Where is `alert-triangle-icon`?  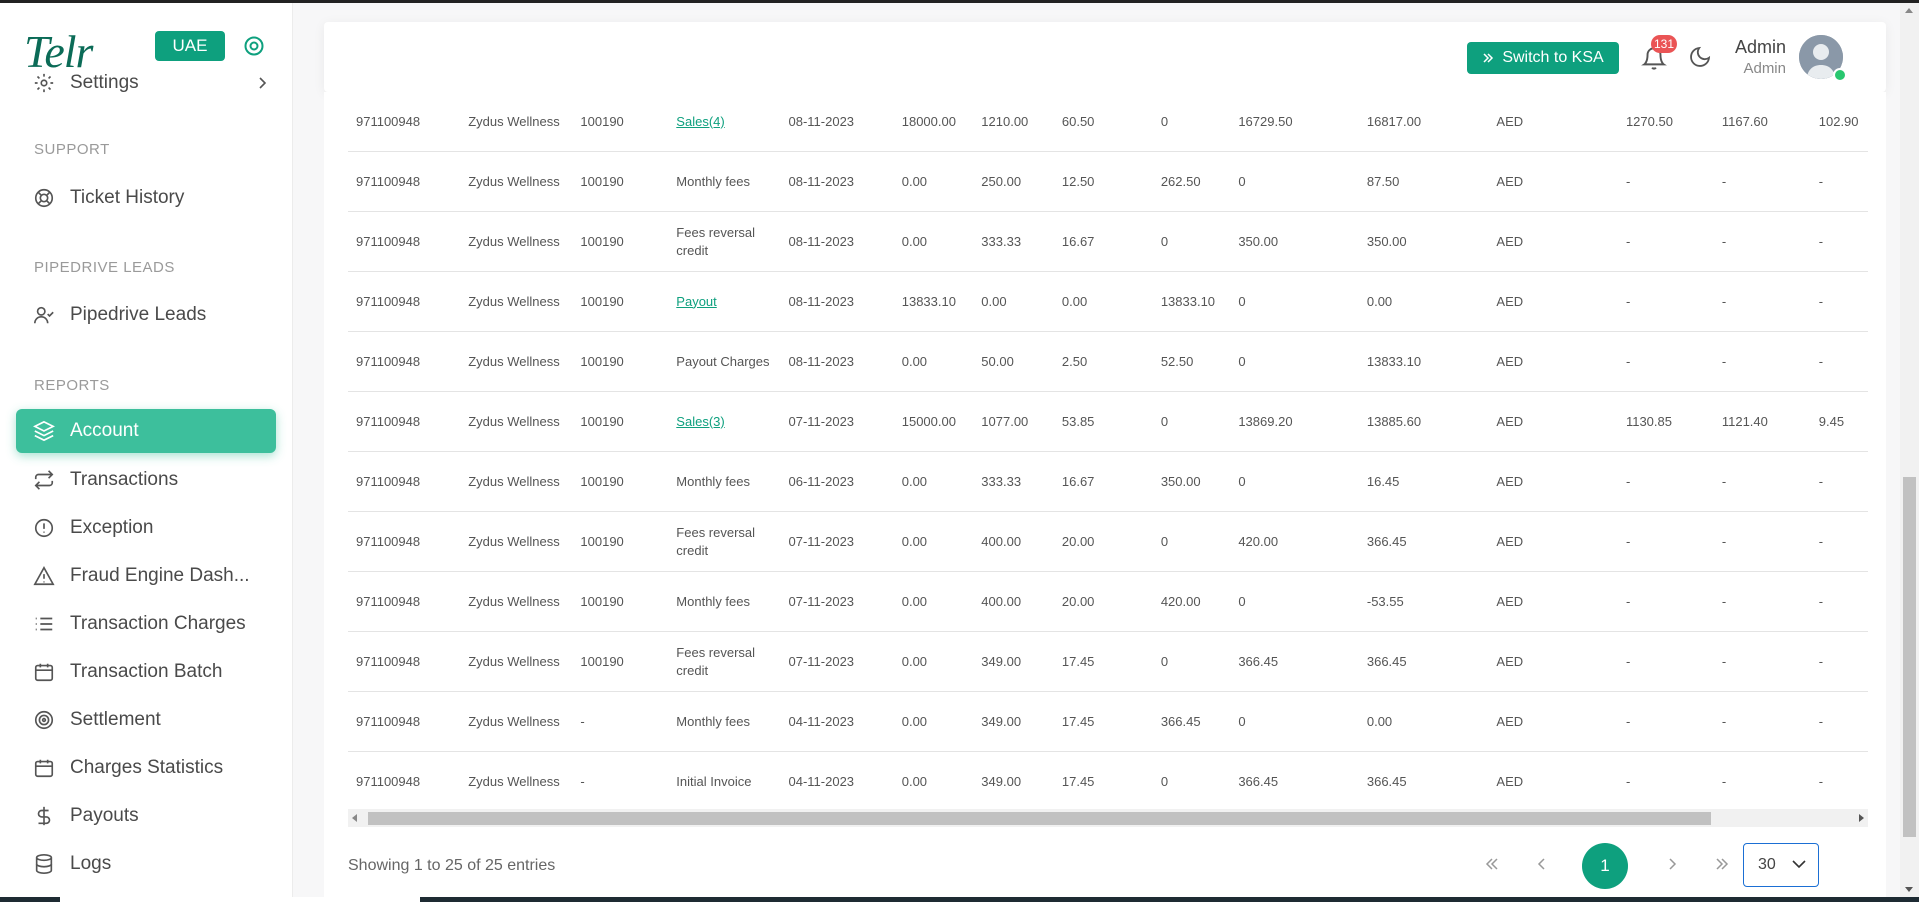 alert-triangle-icon is located at coordinates (44, 576).